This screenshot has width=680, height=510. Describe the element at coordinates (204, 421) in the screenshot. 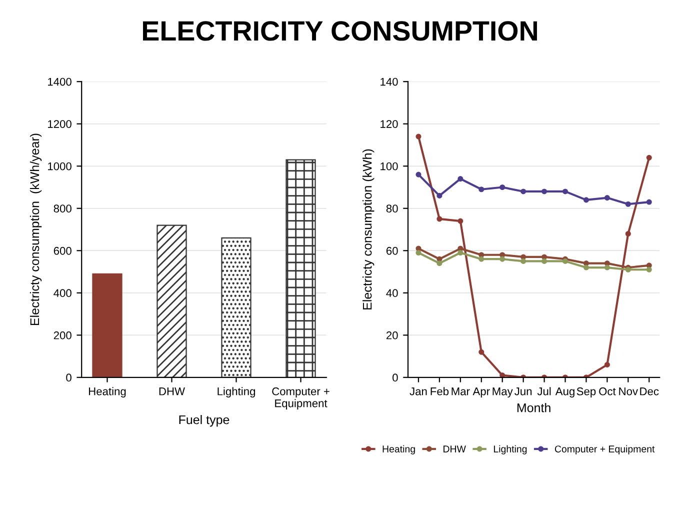

I see `x-axis-title: Fuel type` at that location.